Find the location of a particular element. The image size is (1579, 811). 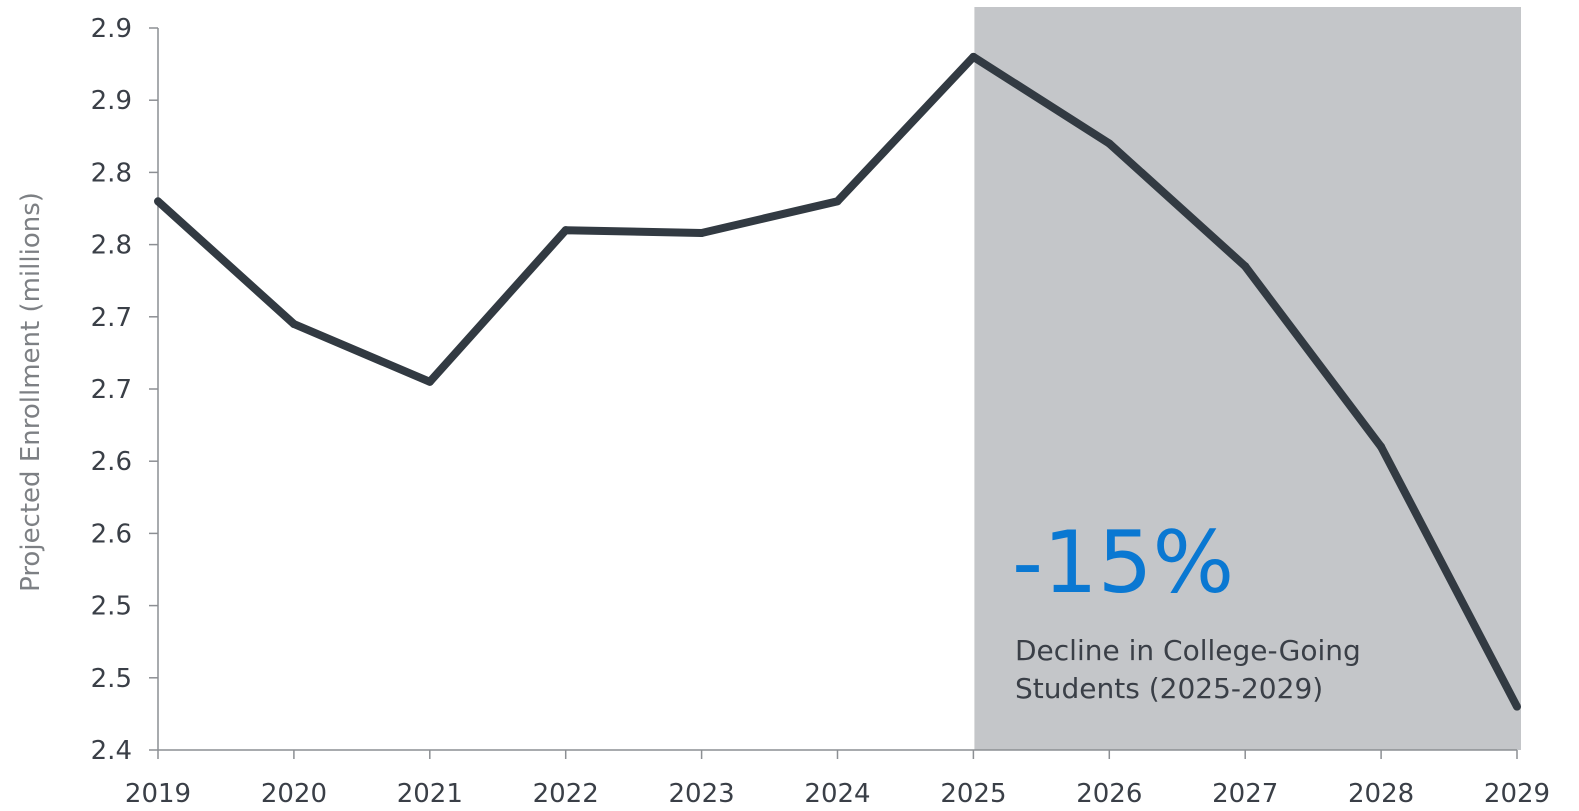

y-tick-label: 2.4 is located at coordinates (111, 751).